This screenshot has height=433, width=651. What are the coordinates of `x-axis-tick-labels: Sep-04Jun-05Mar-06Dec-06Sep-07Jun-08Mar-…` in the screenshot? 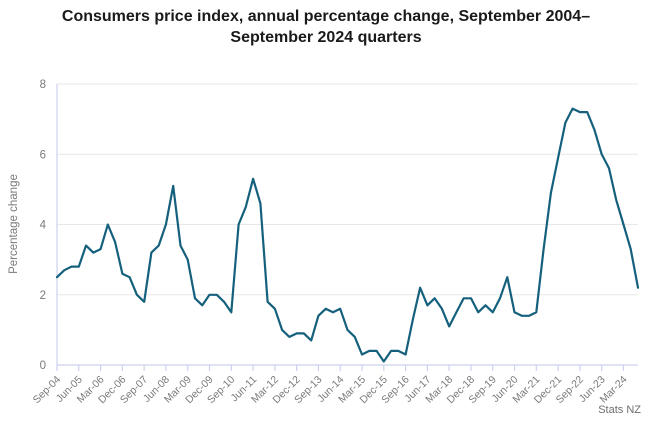 It's located at (330, 390).